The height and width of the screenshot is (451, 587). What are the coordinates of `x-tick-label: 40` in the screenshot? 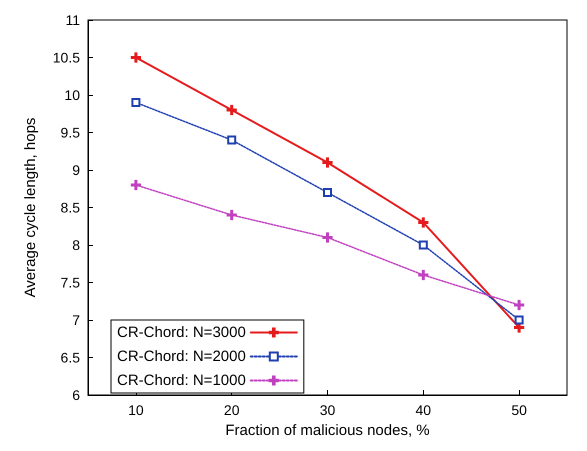 It's located at (424, 410).